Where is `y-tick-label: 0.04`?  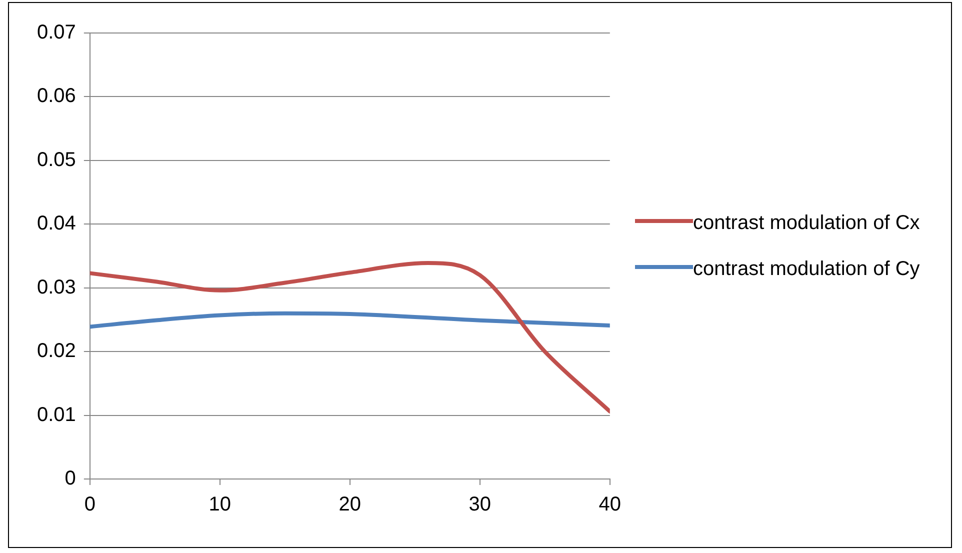
y-tick-label: 0.04 is located at coordinates (56, 223).